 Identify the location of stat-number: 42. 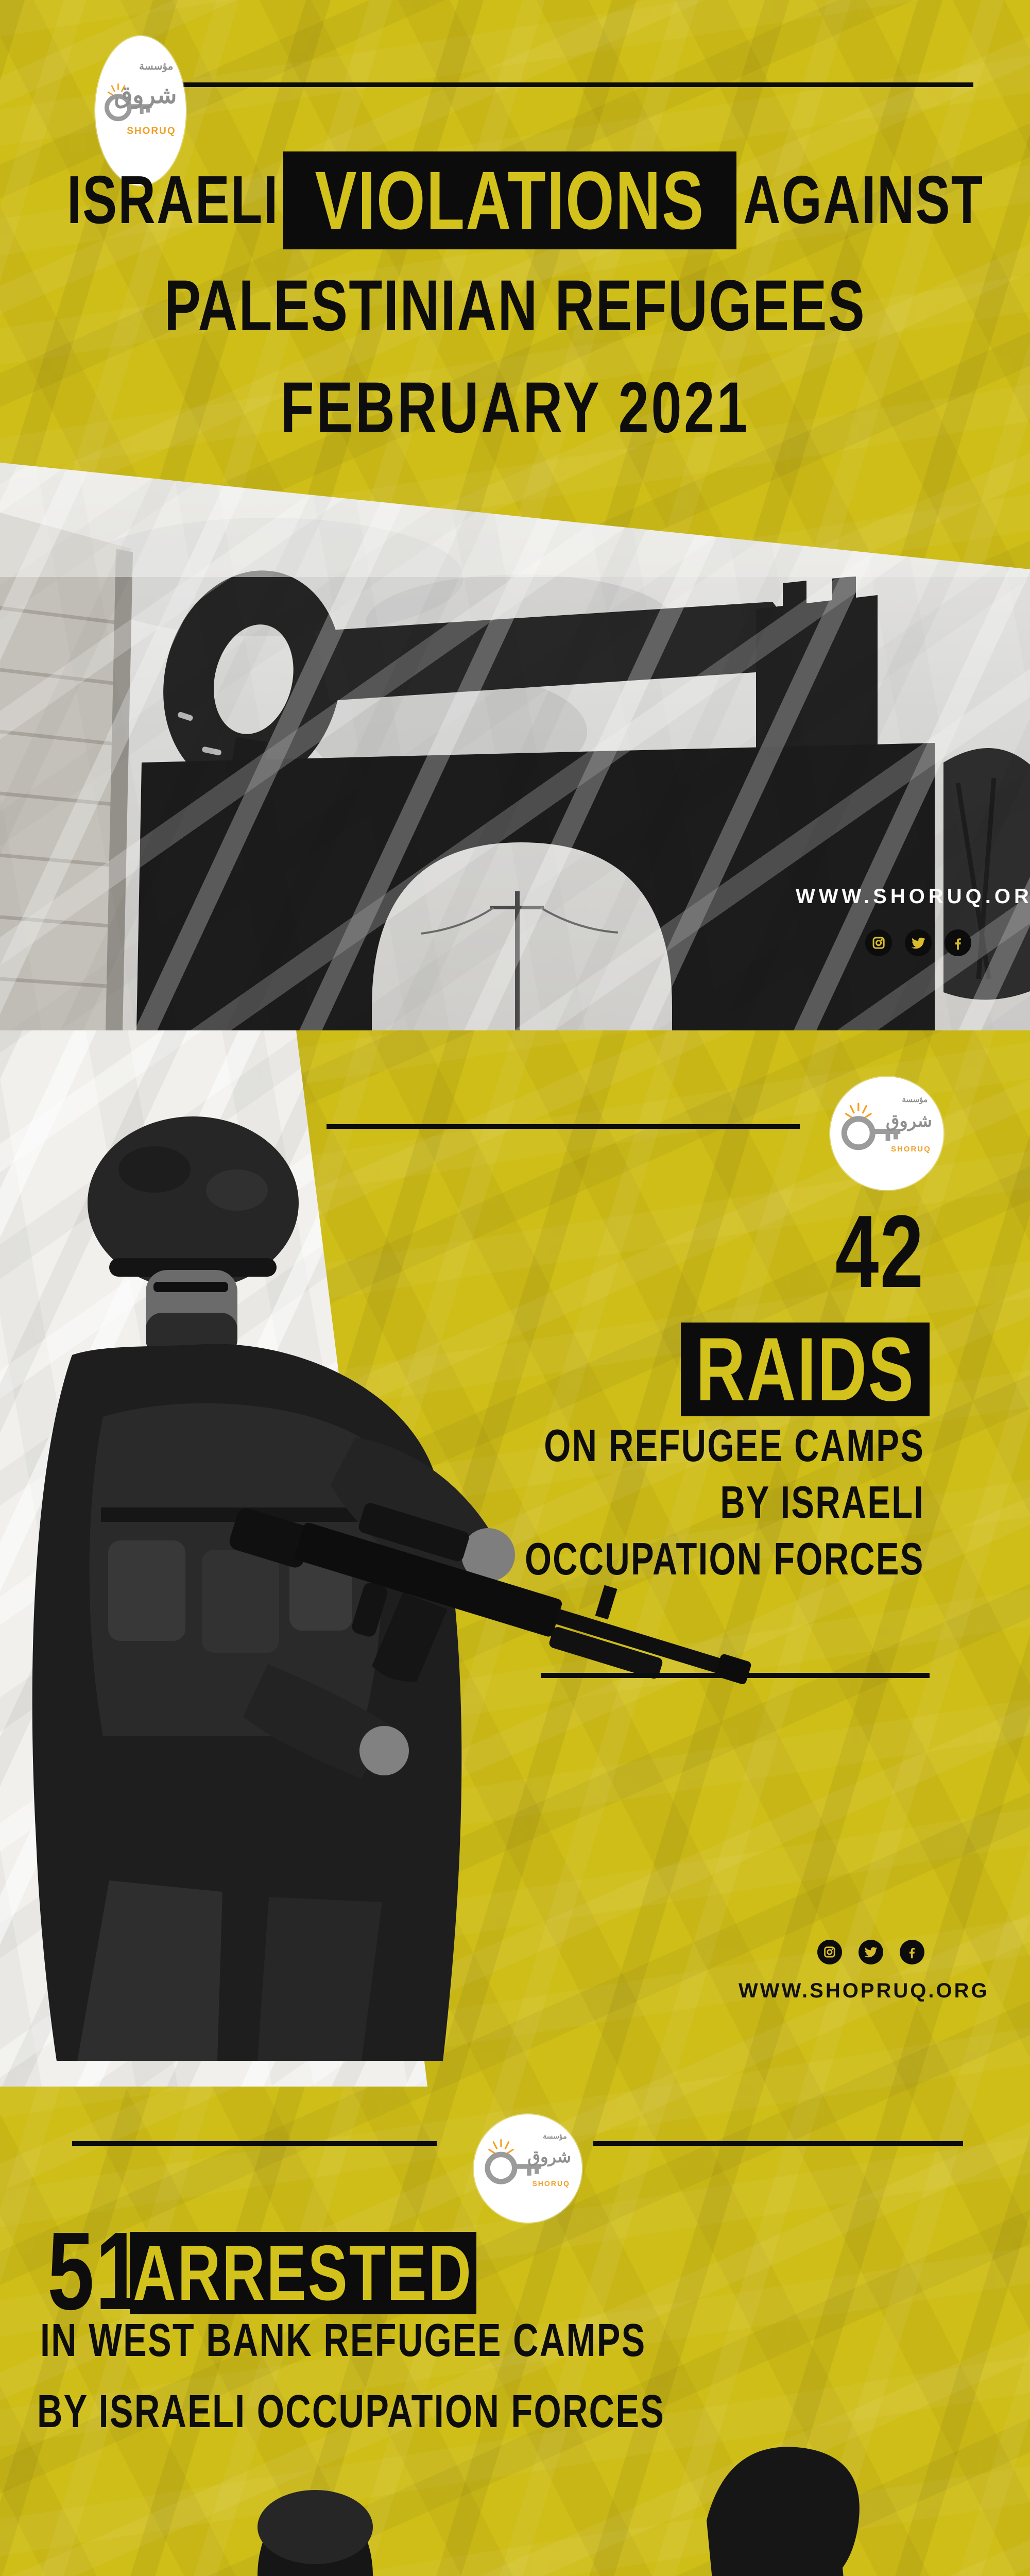
(879, 1252).